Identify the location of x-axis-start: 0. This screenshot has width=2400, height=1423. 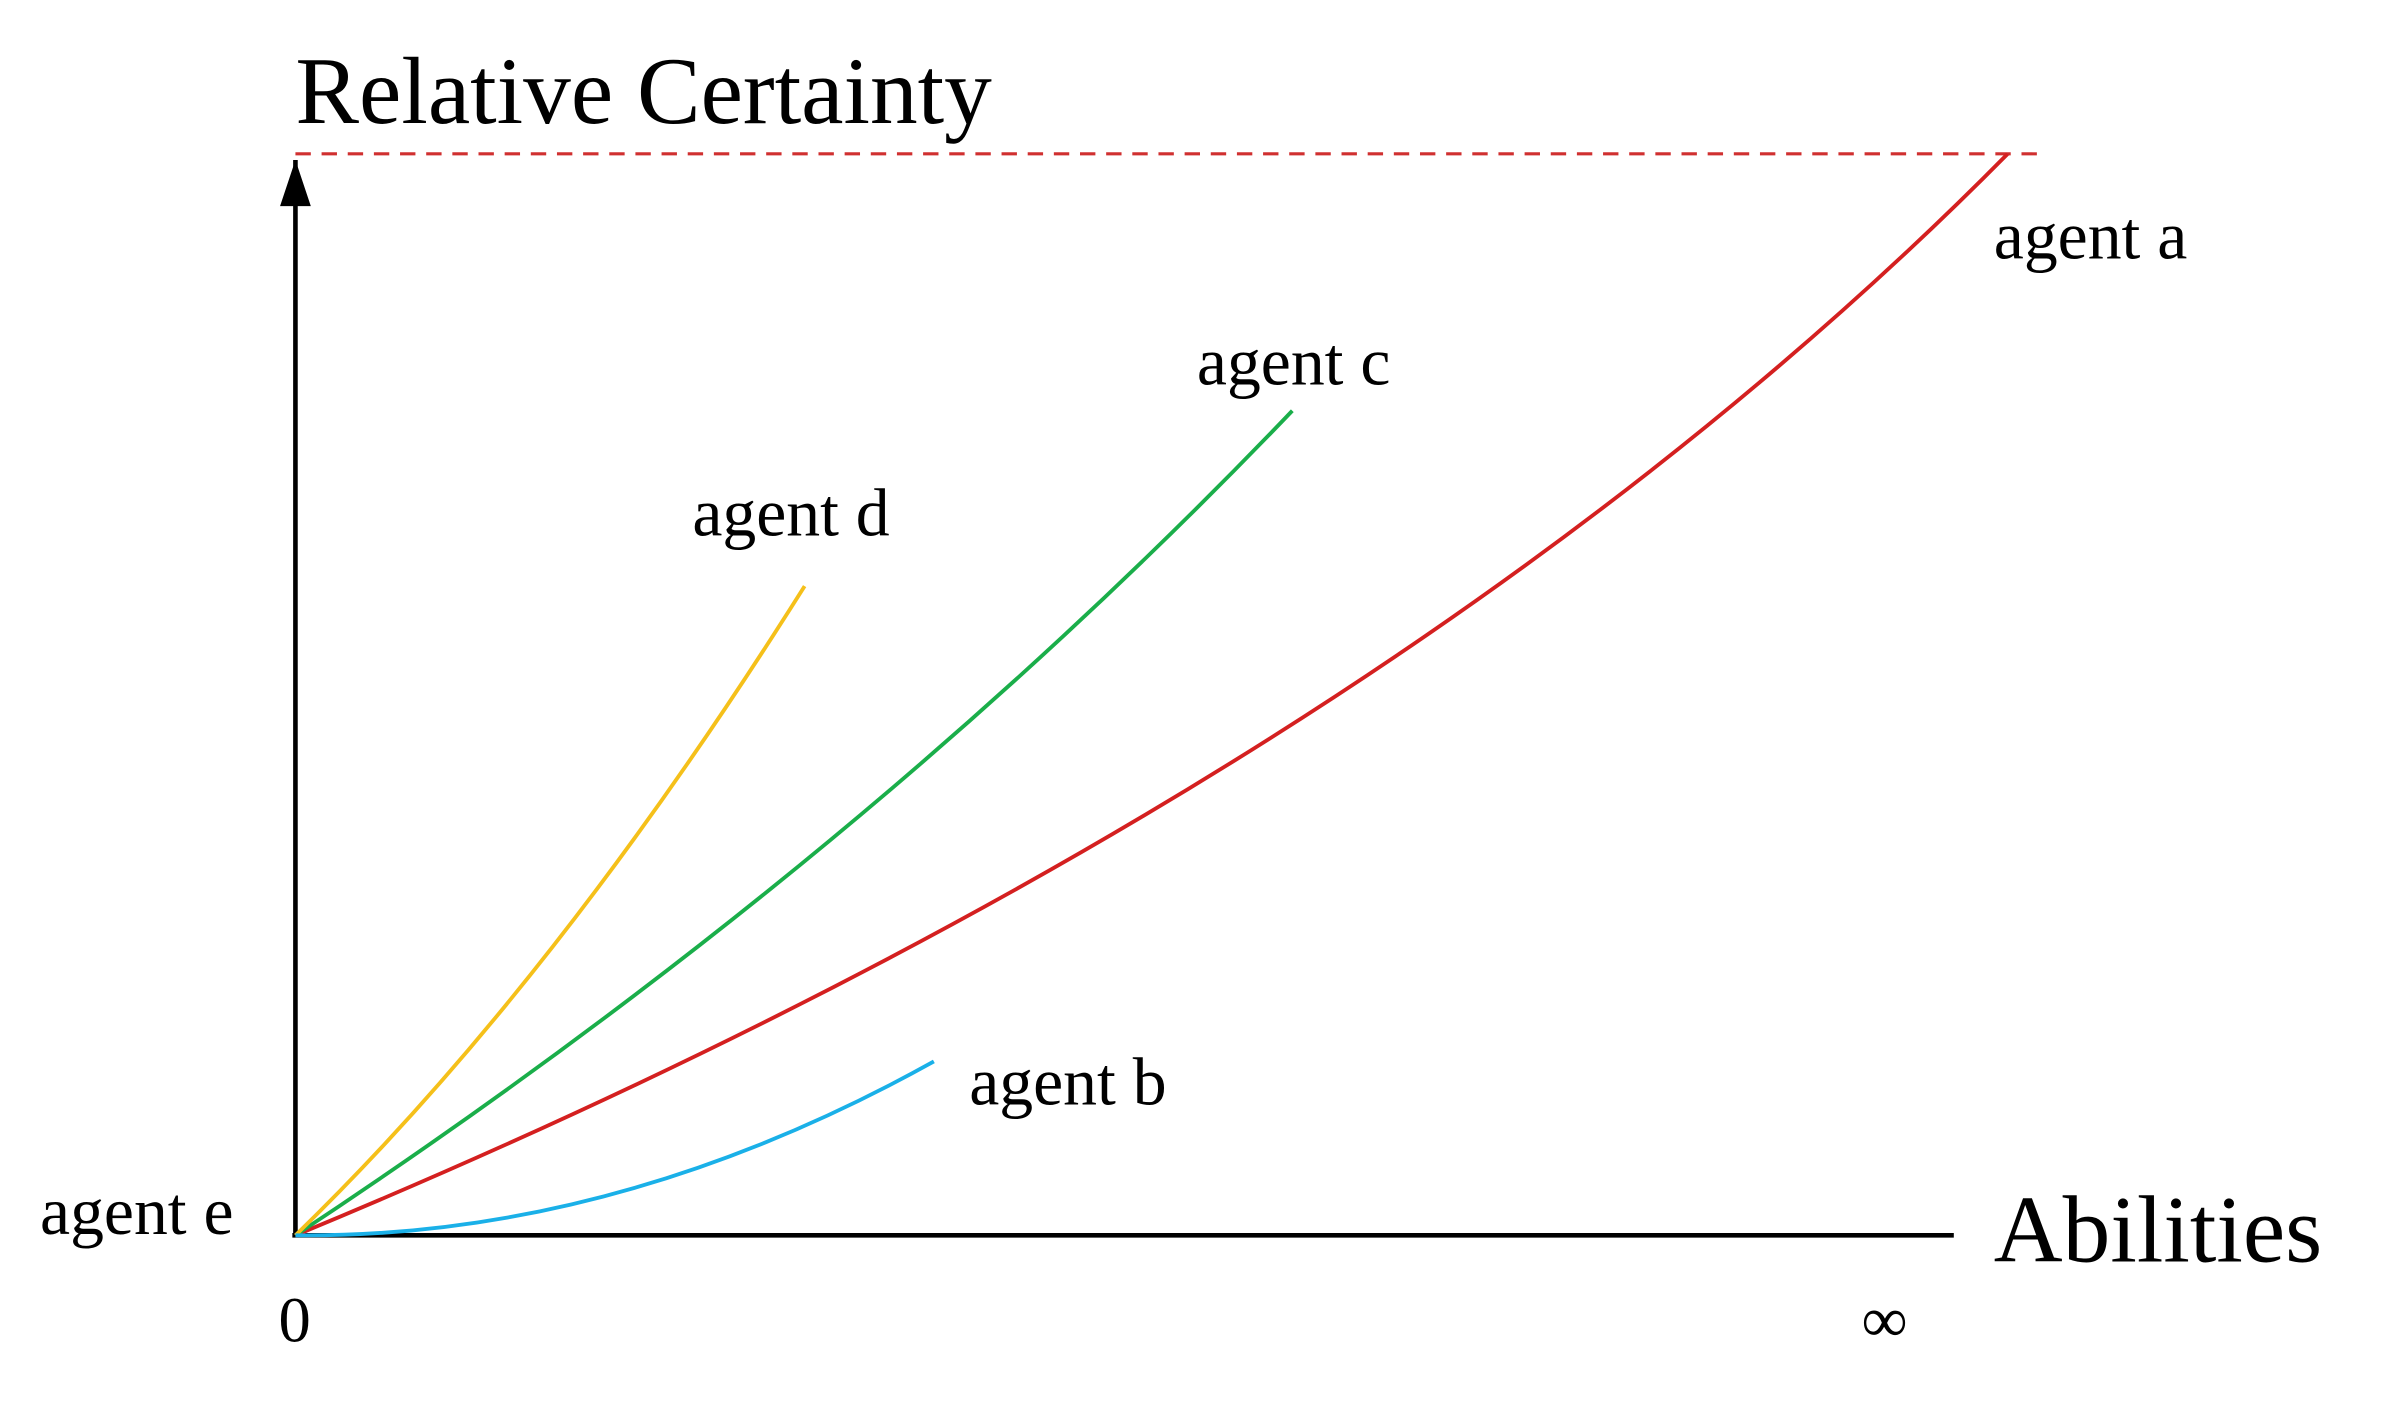
(295, 1319).